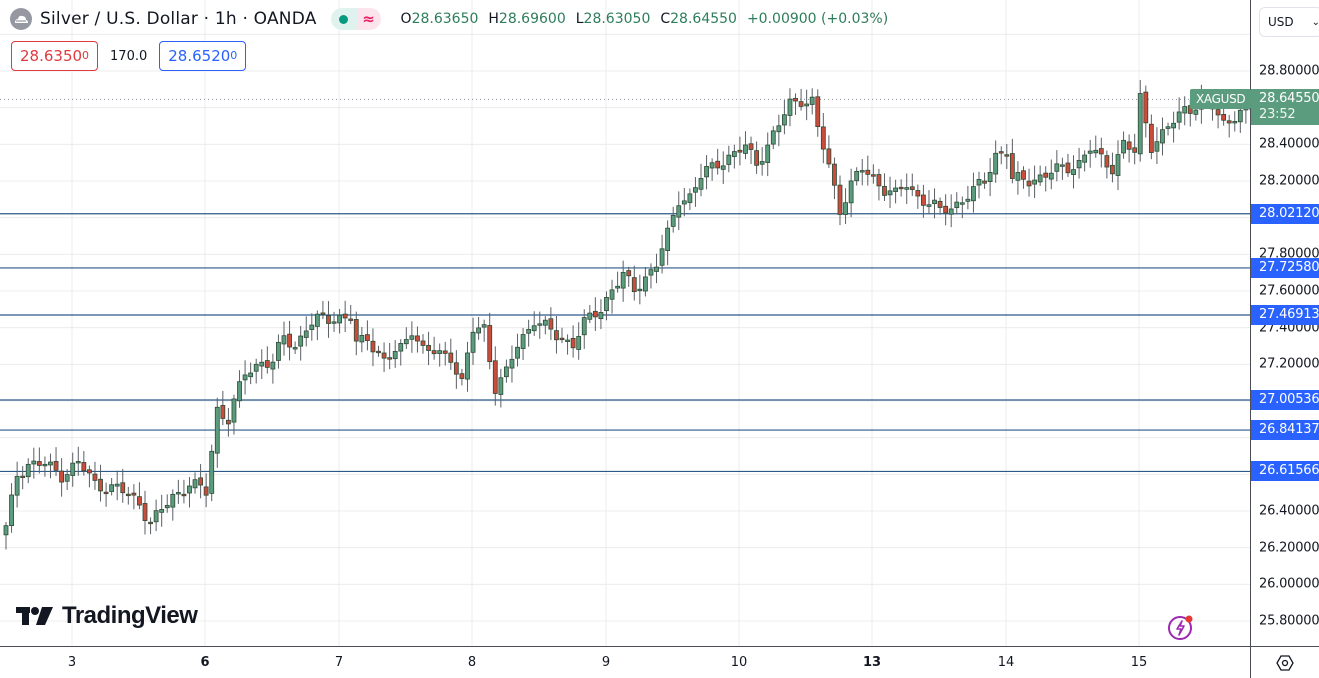 This screenshot has width=1319, height=678. I want to click on market-status-pill: ≈, so click(355, 19).